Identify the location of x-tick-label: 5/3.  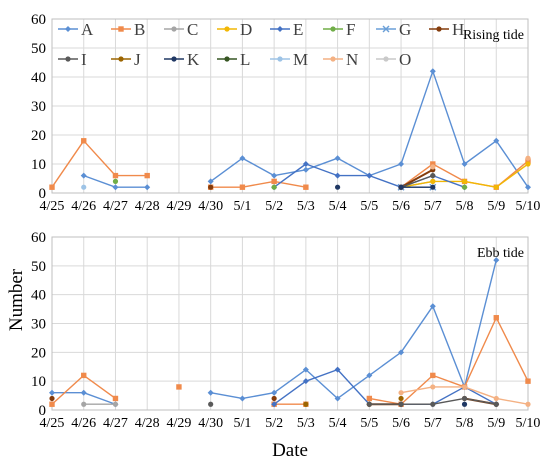
(306, 423).